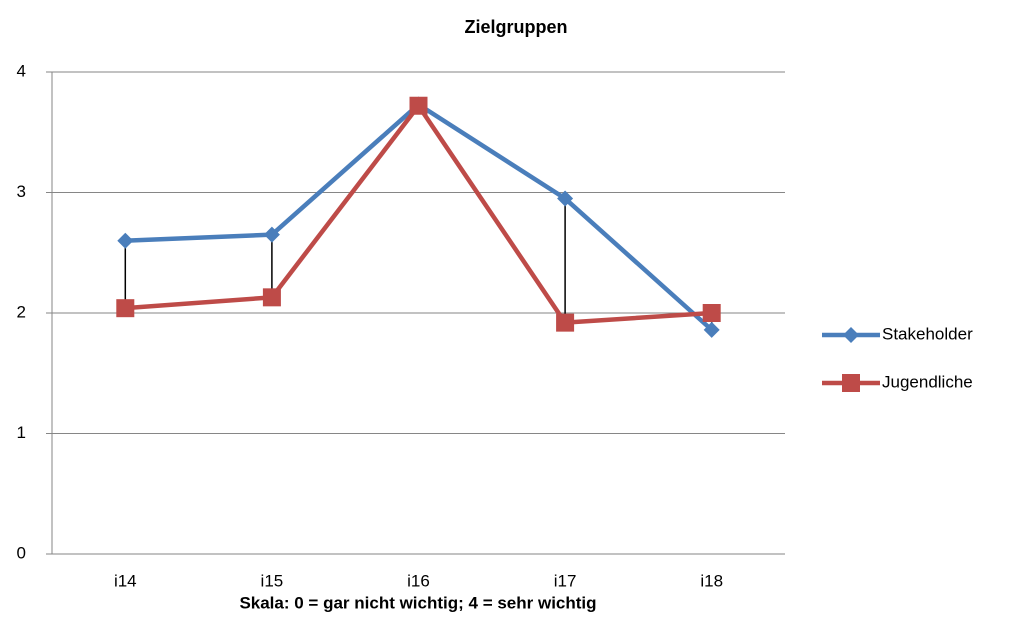  I want to click on legend-label: Jugendliche, so click(927, 381).